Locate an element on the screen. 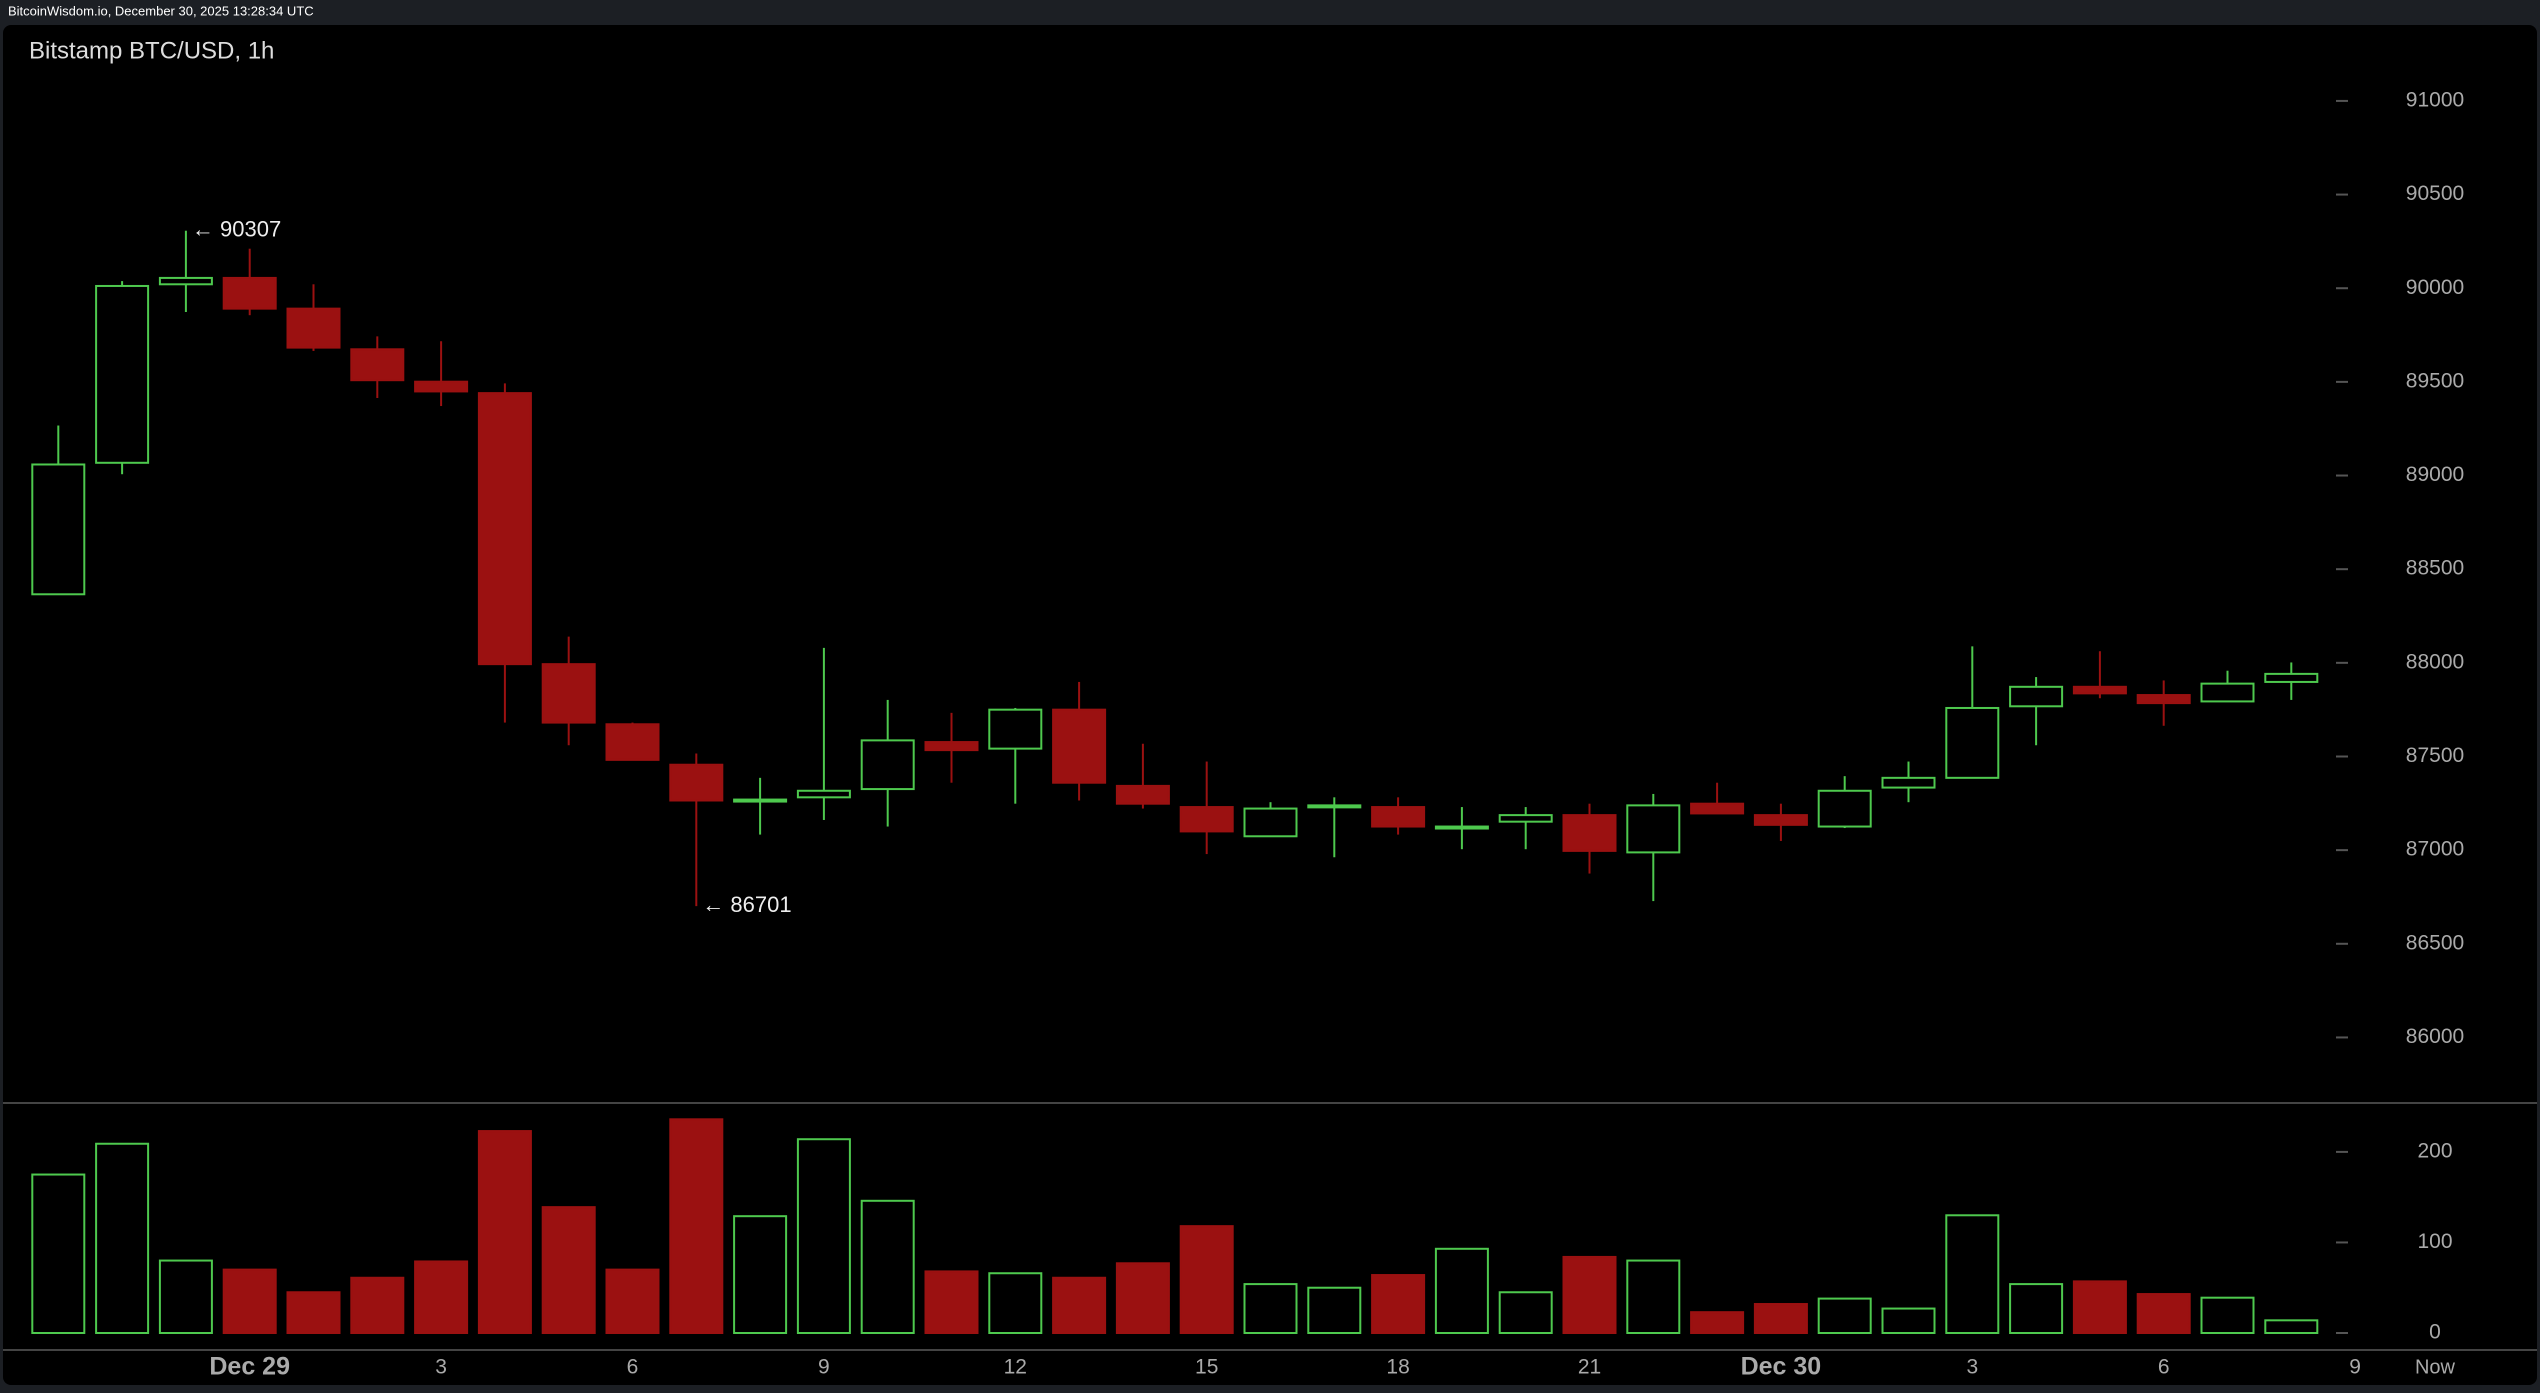 The image size is (2540, 1393). x-tick-label: 18 is located at coordinates (1397, 1367).